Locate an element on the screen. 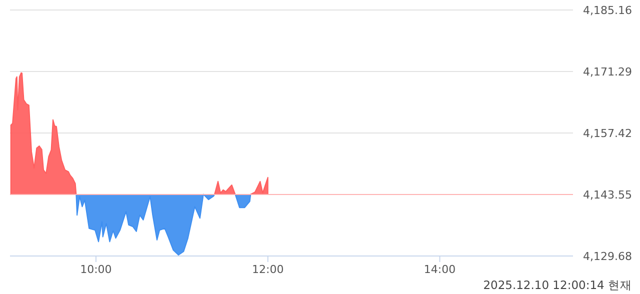 This screenshot has width=640, height=294. y-tick-label: 4,129.68 is located at coordinates (607, 256).